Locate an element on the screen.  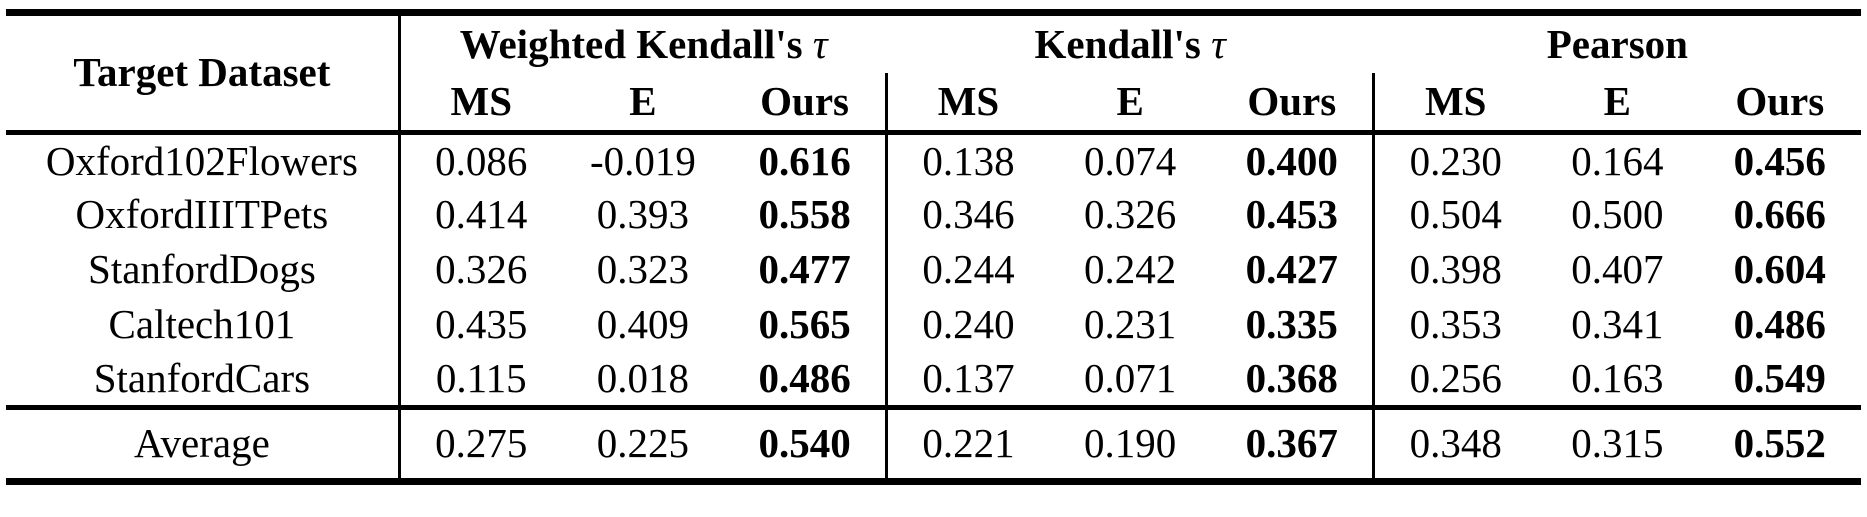
header-sub-row: MS E Ours MS E Ours MS E Ours is located at coordinates (933, 102).